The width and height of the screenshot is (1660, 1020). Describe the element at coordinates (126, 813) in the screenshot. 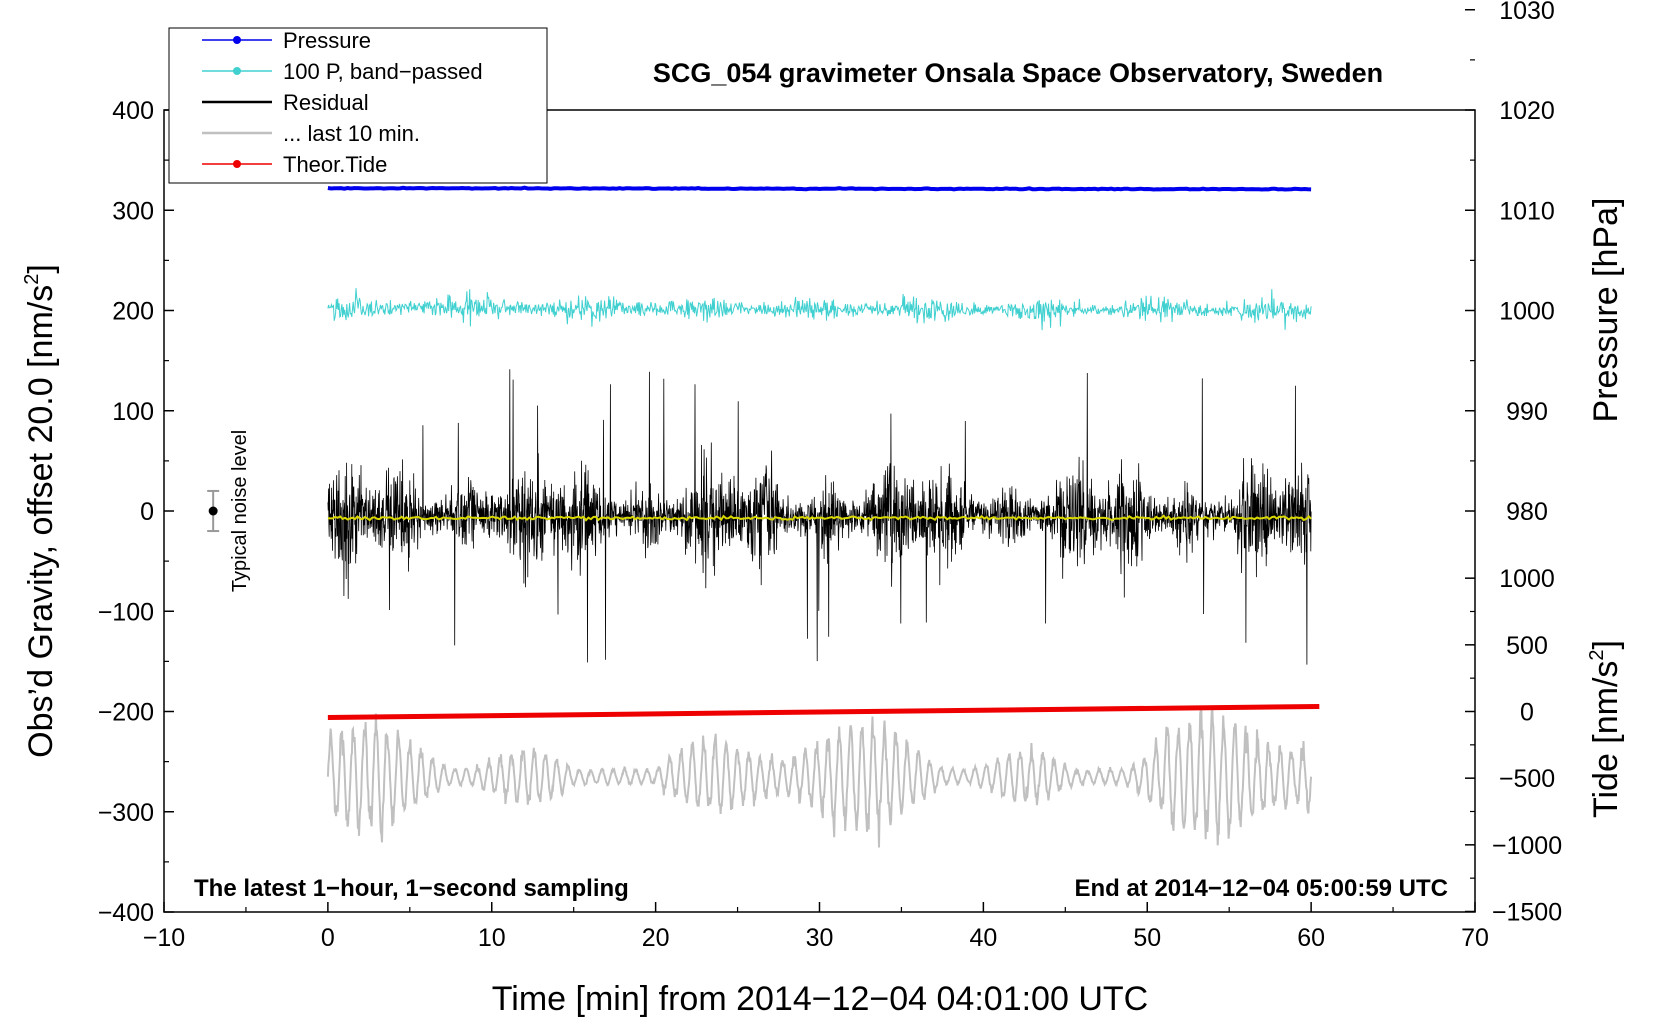

I see `y-tick-label: −300` at that location.